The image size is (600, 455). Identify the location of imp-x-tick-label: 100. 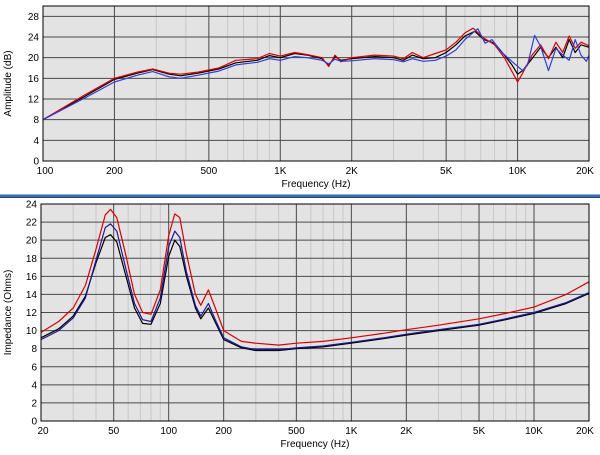
(168, 431).